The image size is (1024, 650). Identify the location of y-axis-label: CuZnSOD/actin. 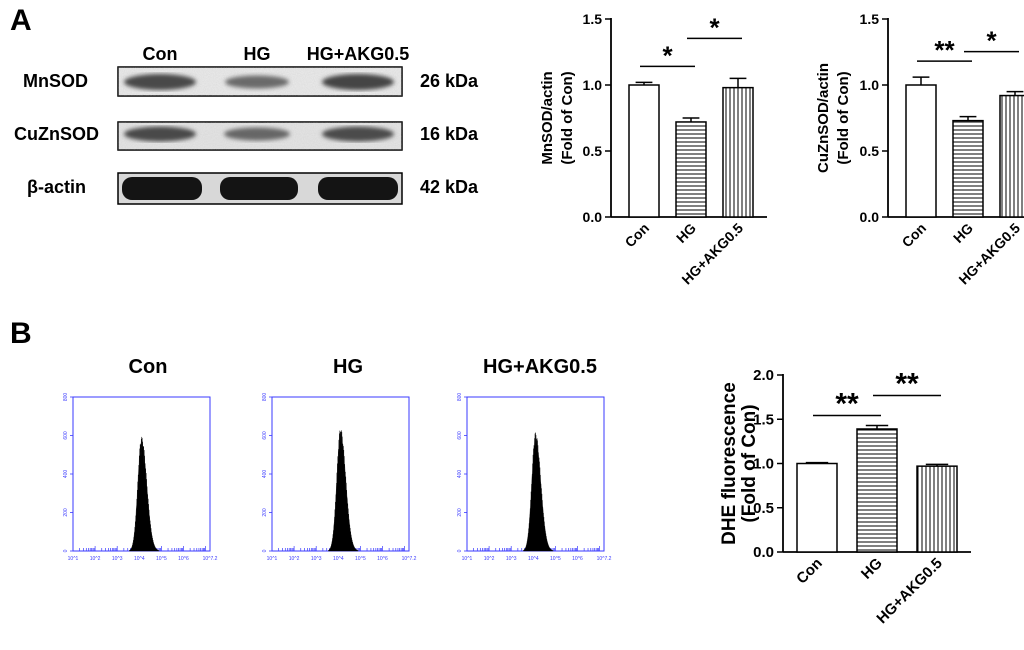
(823, 118).